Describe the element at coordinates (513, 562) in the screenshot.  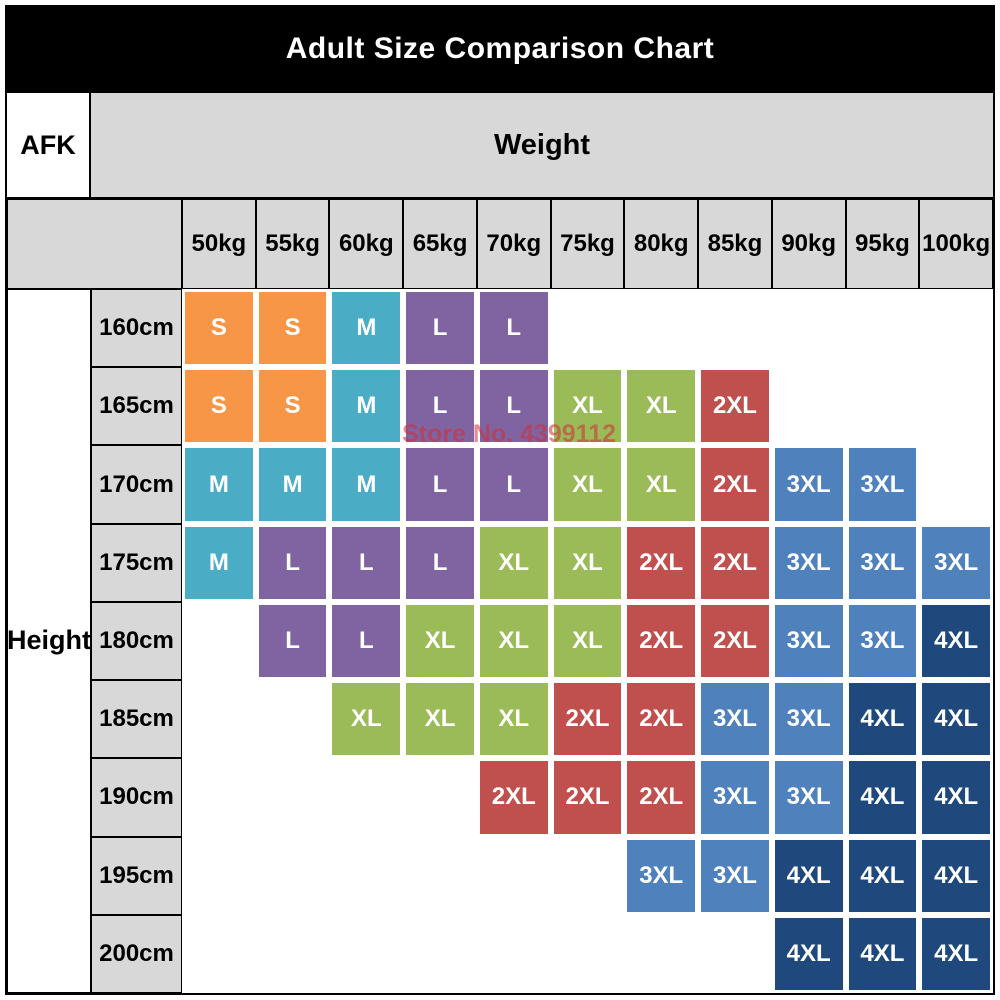
I see `size-cell-175cm-70kg: XL` at that location.